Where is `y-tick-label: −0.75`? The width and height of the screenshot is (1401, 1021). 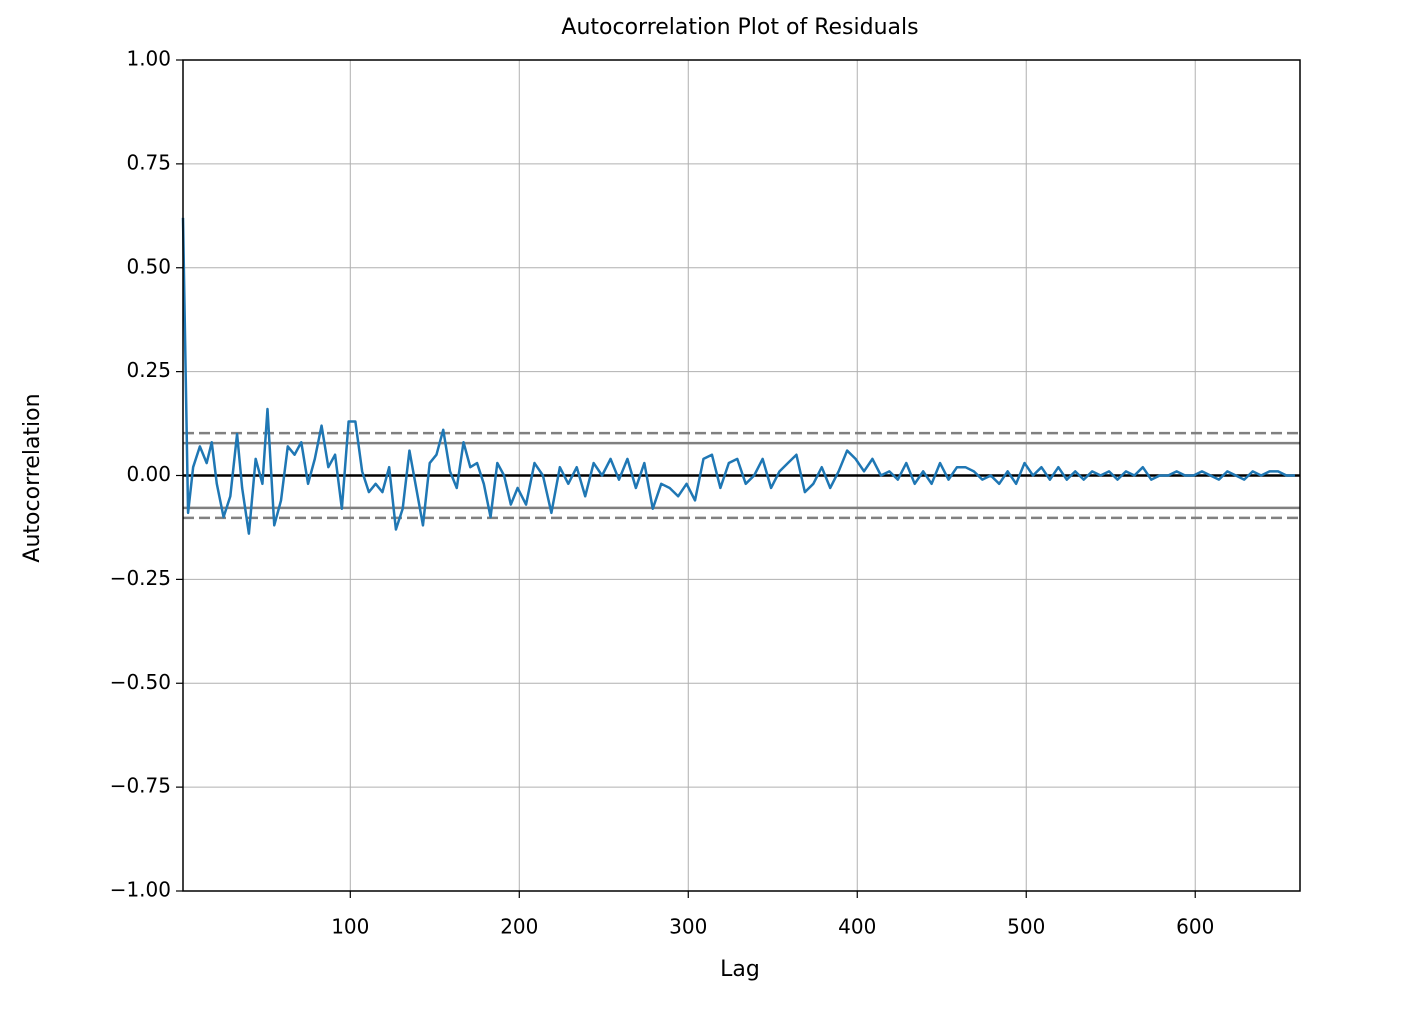
y-tick-label: −0.75 is located at coordinates (140, 786).